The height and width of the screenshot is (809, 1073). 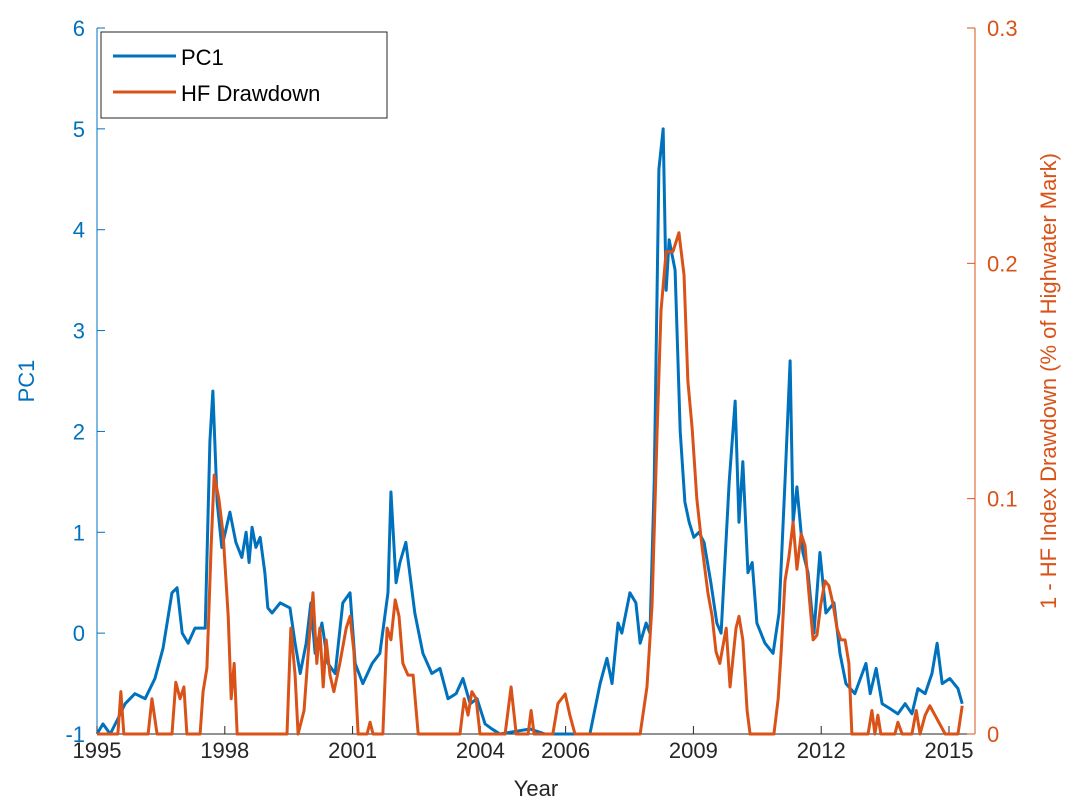 What do you see at coordinates (97, 750) in the screenshot?
I see `x-tick-label: 1995` at bounding box center [97, 750].